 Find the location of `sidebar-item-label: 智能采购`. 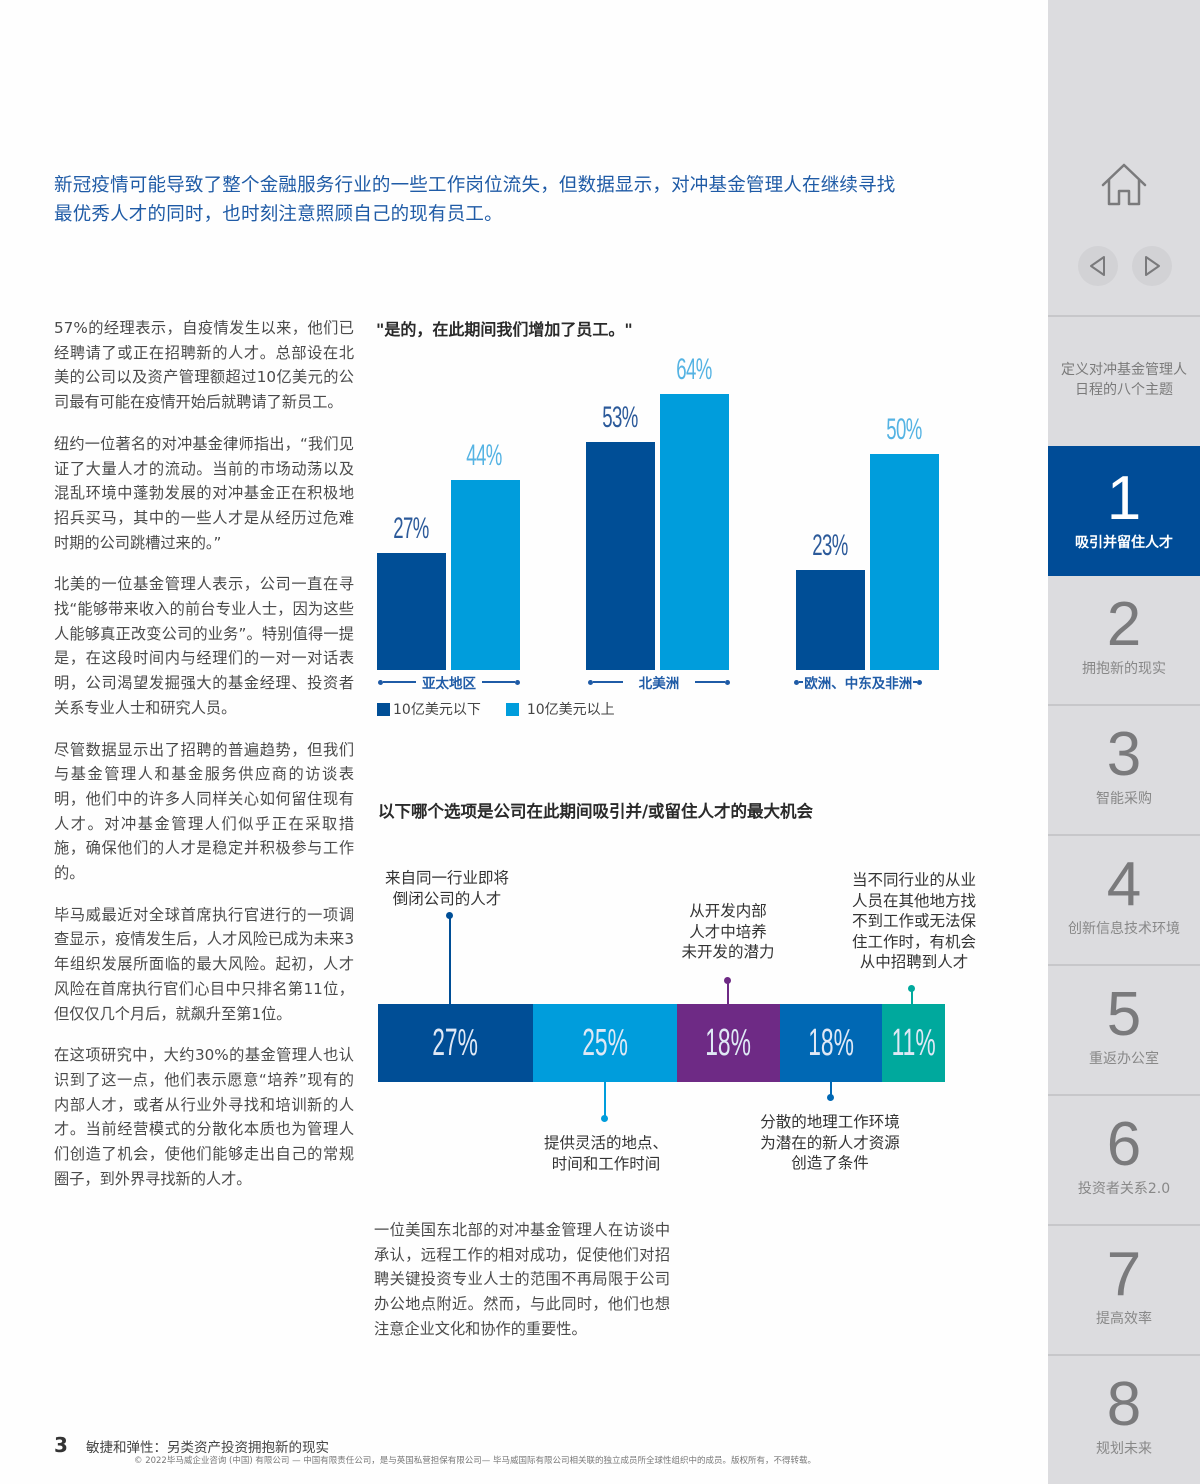

sidebar-item-label: 智能采购 is located at coordinates (1124, 799).